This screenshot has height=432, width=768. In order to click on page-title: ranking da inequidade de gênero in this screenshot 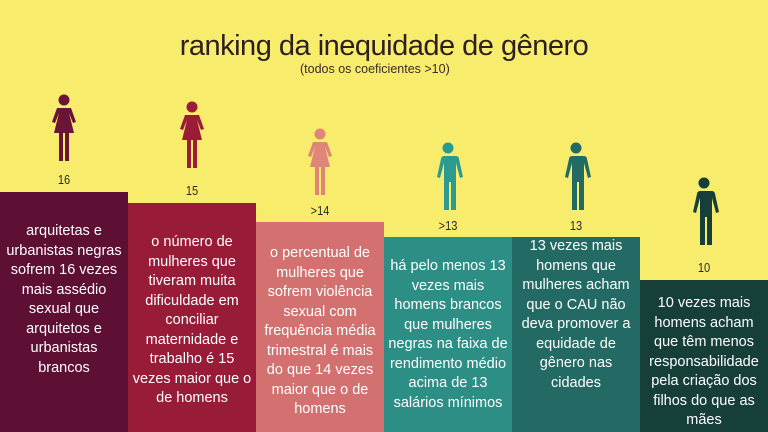, I will do `click(384, 46)`.